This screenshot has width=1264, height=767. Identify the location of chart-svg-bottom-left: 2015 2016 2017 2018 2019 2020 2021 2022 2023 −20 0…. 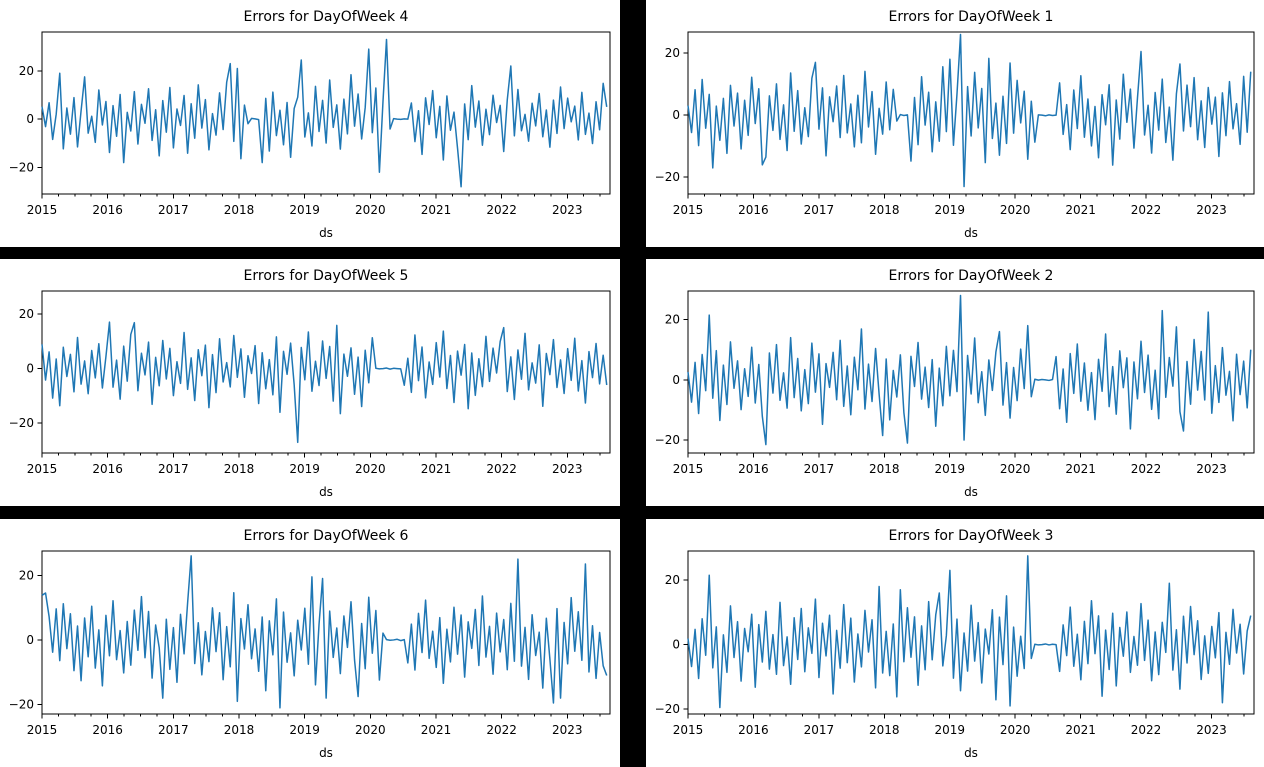
(310, 644).